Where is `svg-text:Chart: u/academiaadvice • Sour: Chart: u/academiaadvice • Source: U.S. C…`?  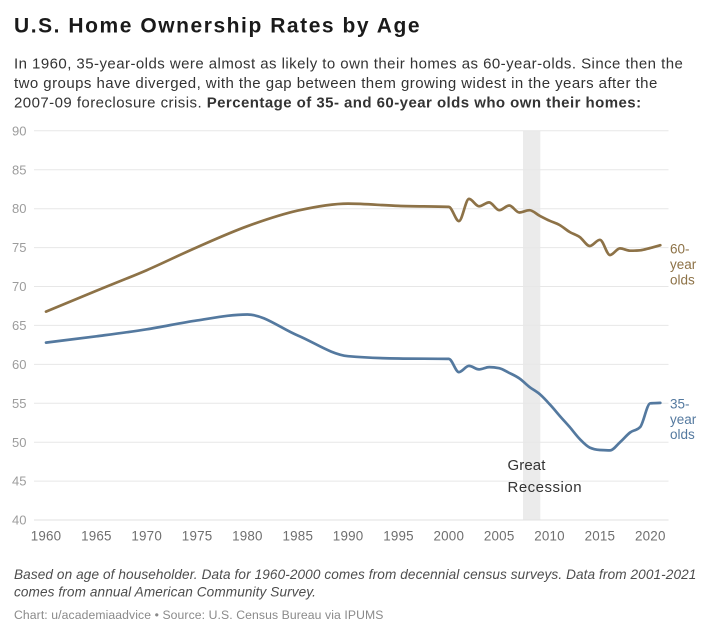
svg-text:Chart: u/academiaadvice • Sour: Chart: u/academiaadvice • Source: U.S. C… is located at coordinates (199, 615).